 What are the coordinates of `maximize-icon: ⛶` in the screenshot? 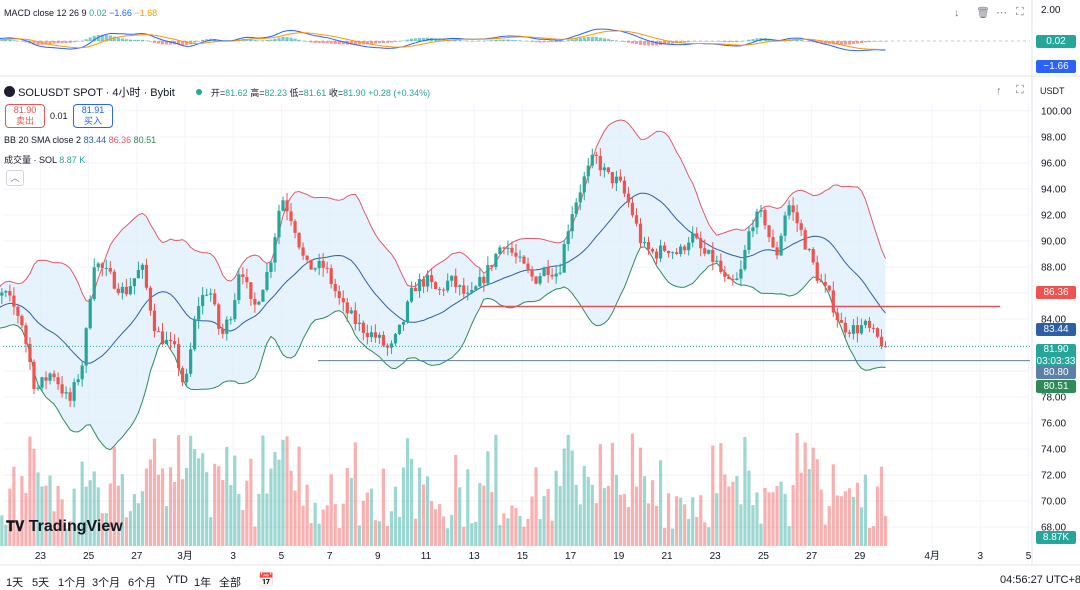 It's located at (1020, 12).